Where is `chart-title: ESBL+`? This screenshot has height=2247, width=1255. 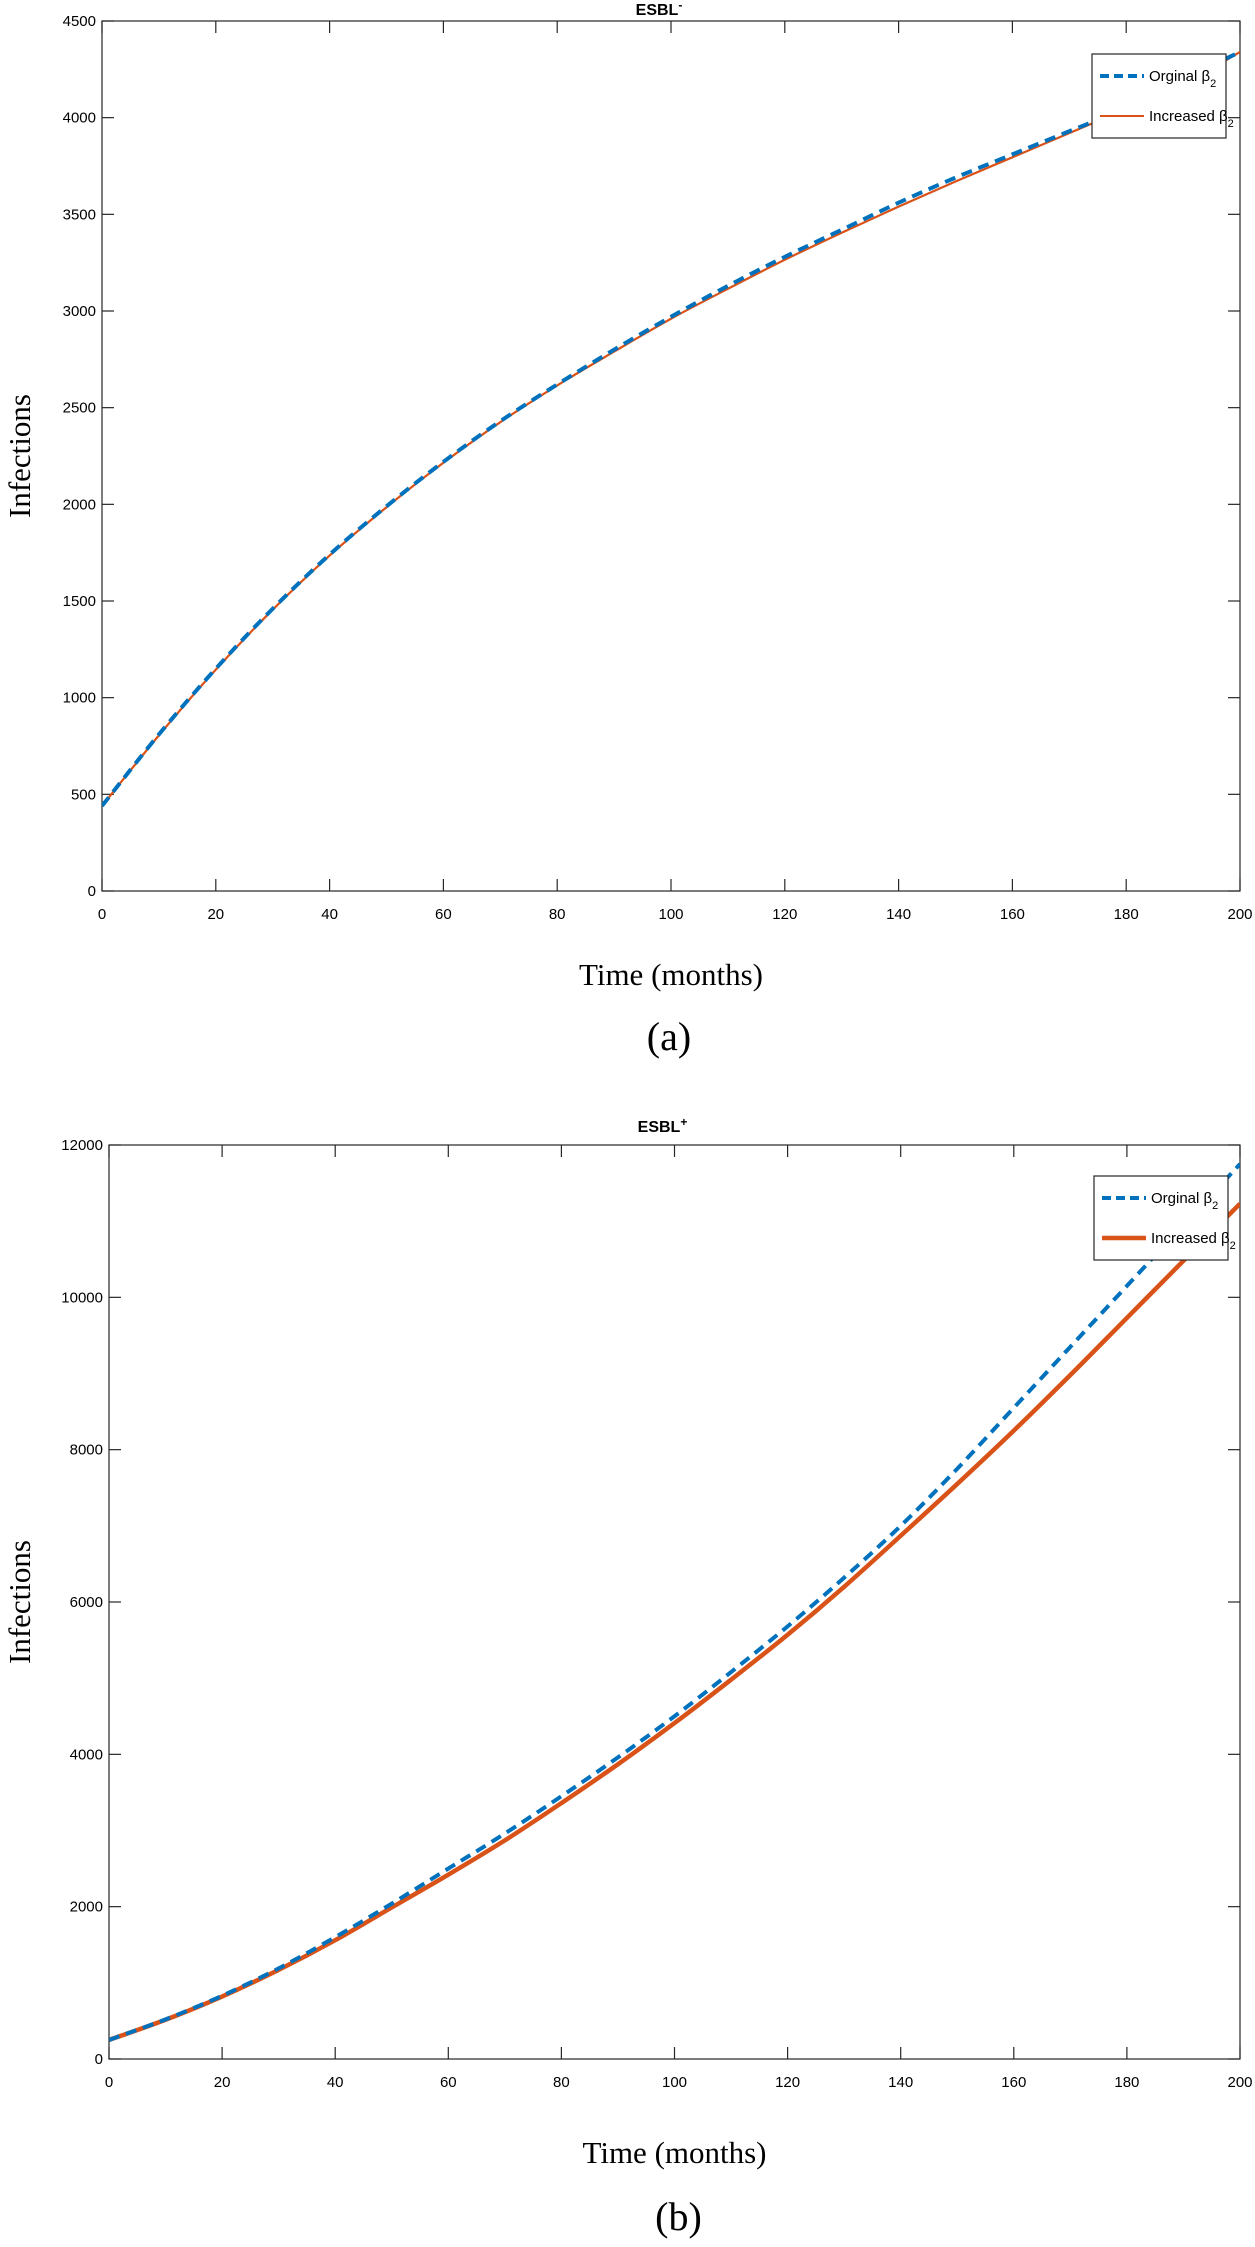 chart-title: ESBL+ is located at coordinates (663, 1125).